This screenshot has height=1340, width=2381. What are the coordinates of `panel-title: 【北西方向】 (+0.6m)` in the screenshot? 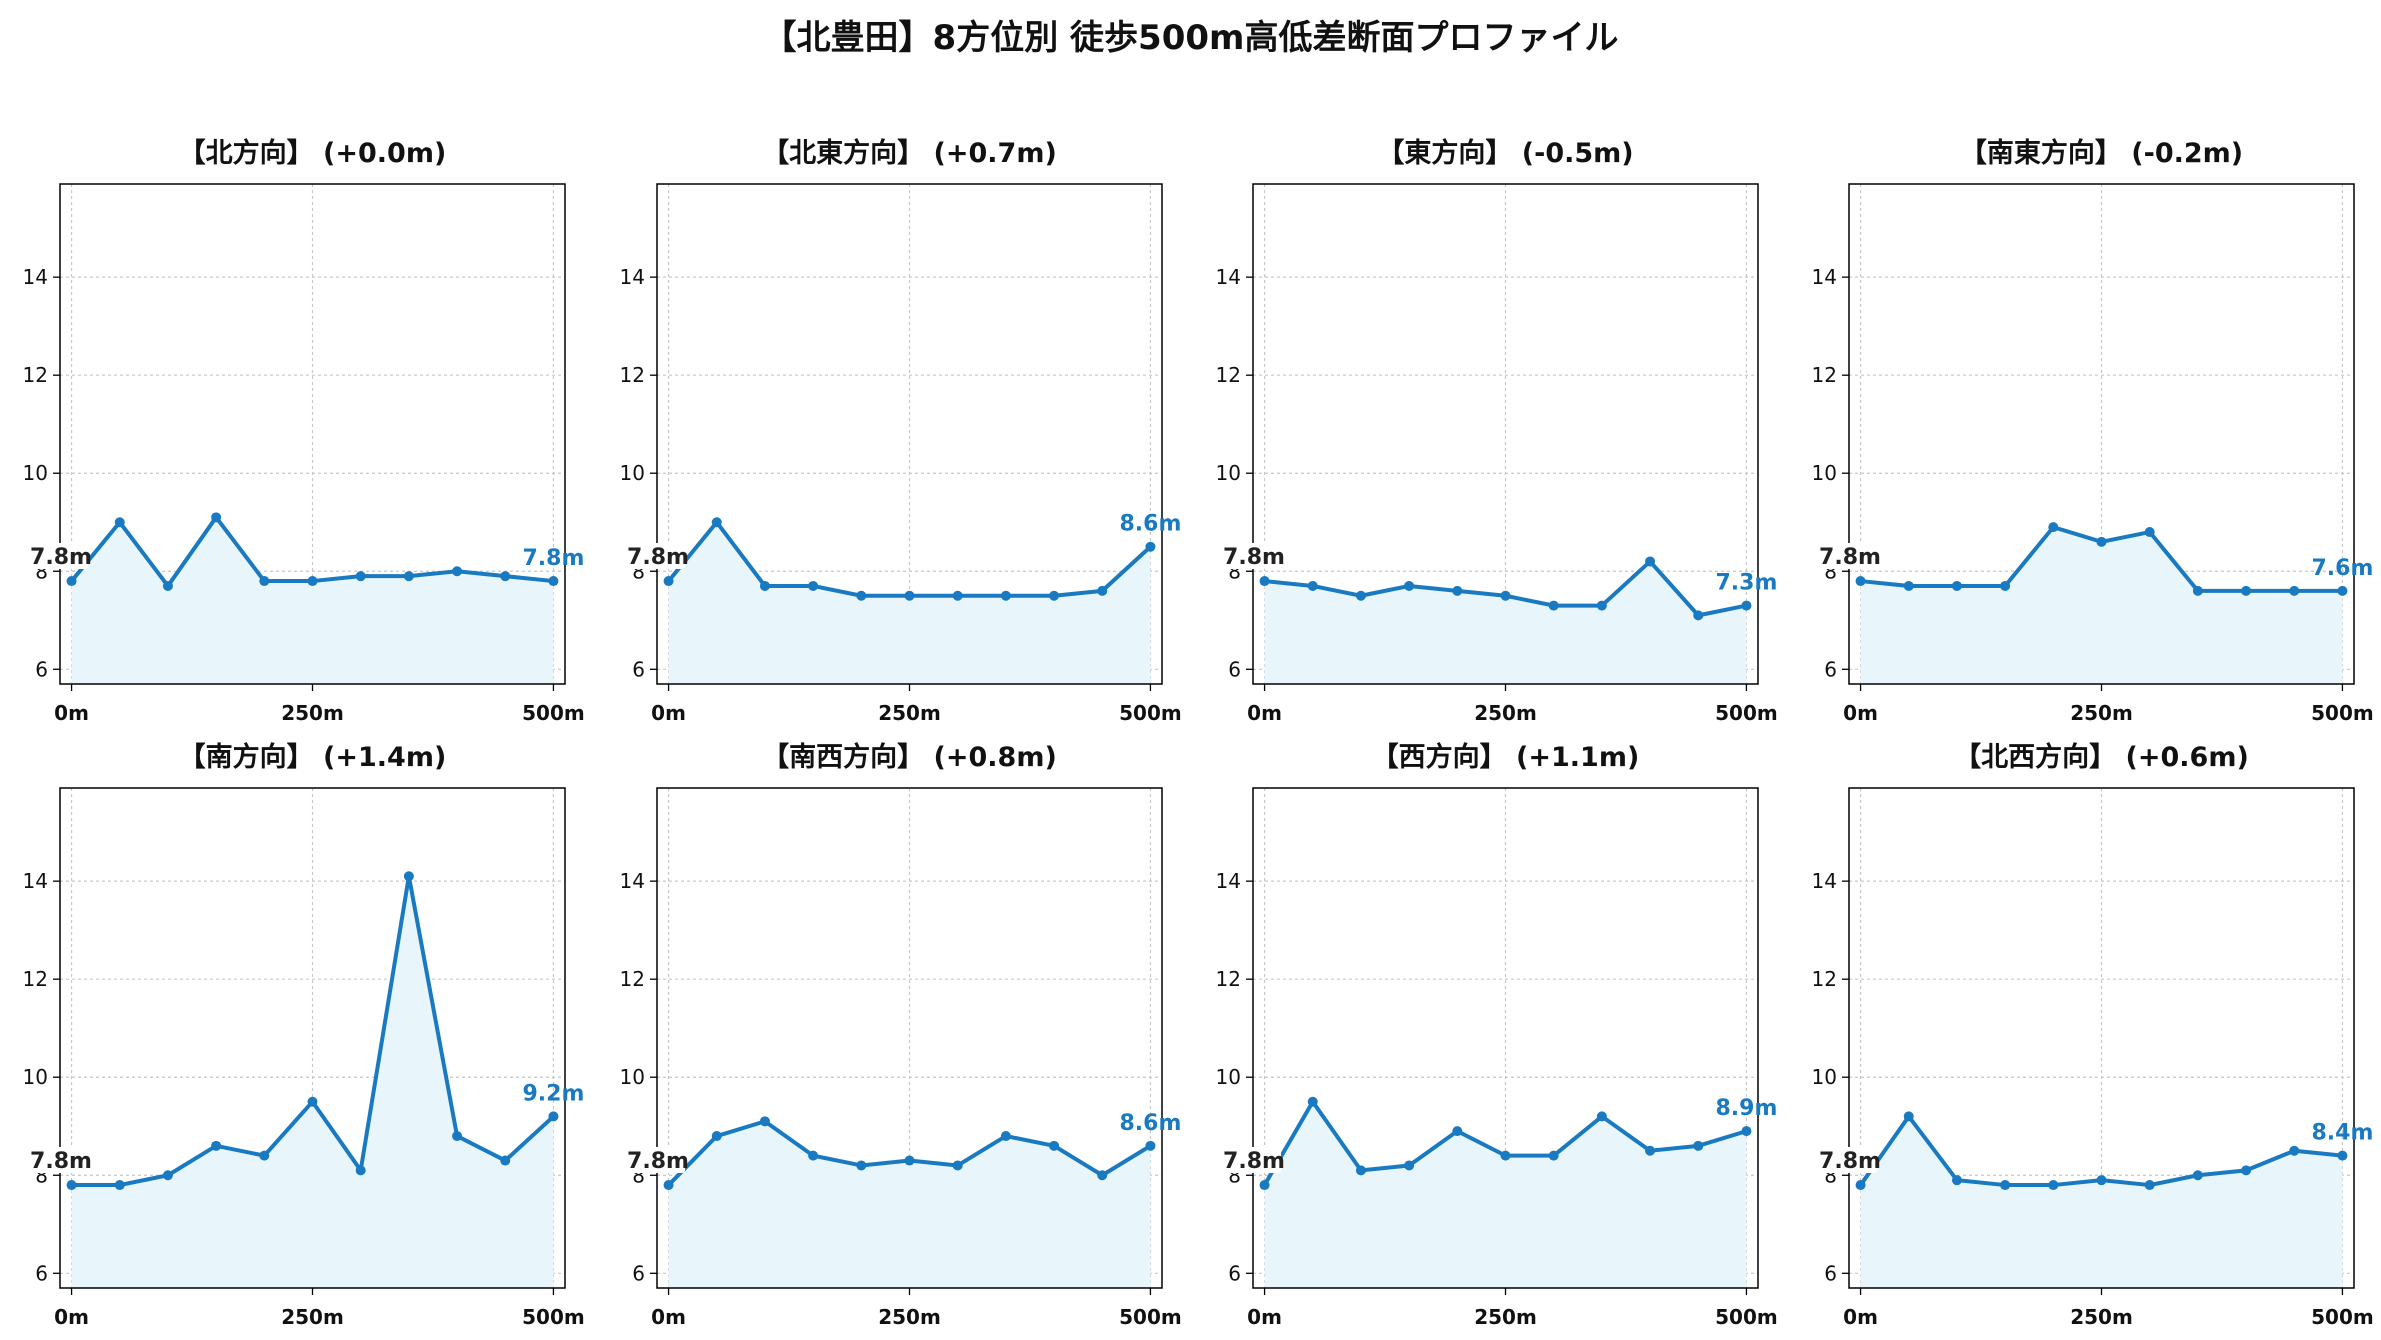 It's located at (2101, 757).